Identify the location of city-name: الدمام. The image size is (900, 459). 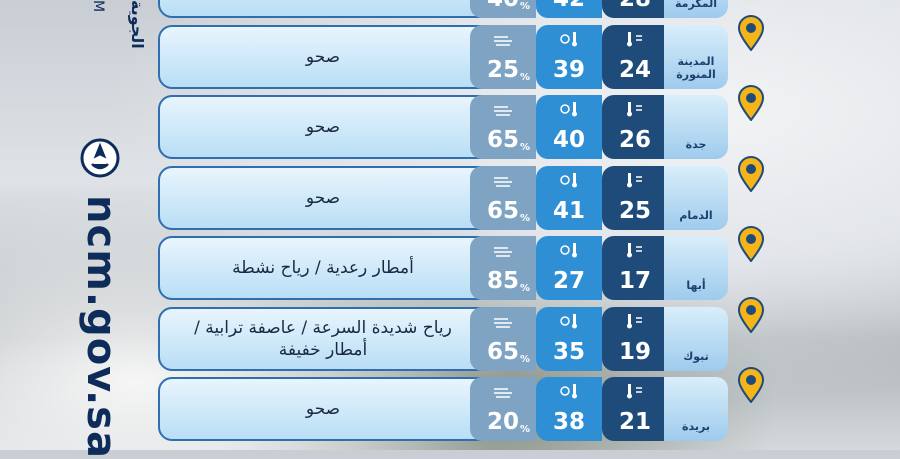
(696, 197).